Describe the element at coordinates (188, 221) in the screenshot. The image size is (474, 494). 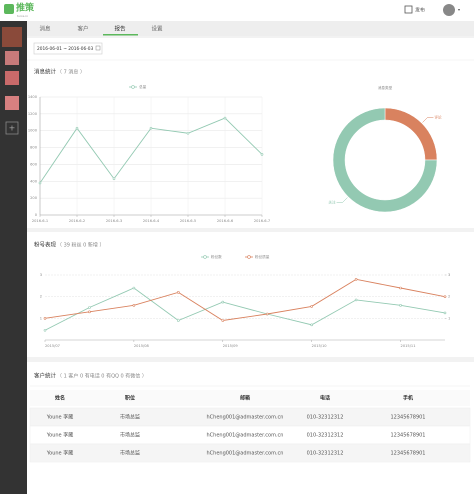
I see `x-tick-label: 2016-6-5` at that location.